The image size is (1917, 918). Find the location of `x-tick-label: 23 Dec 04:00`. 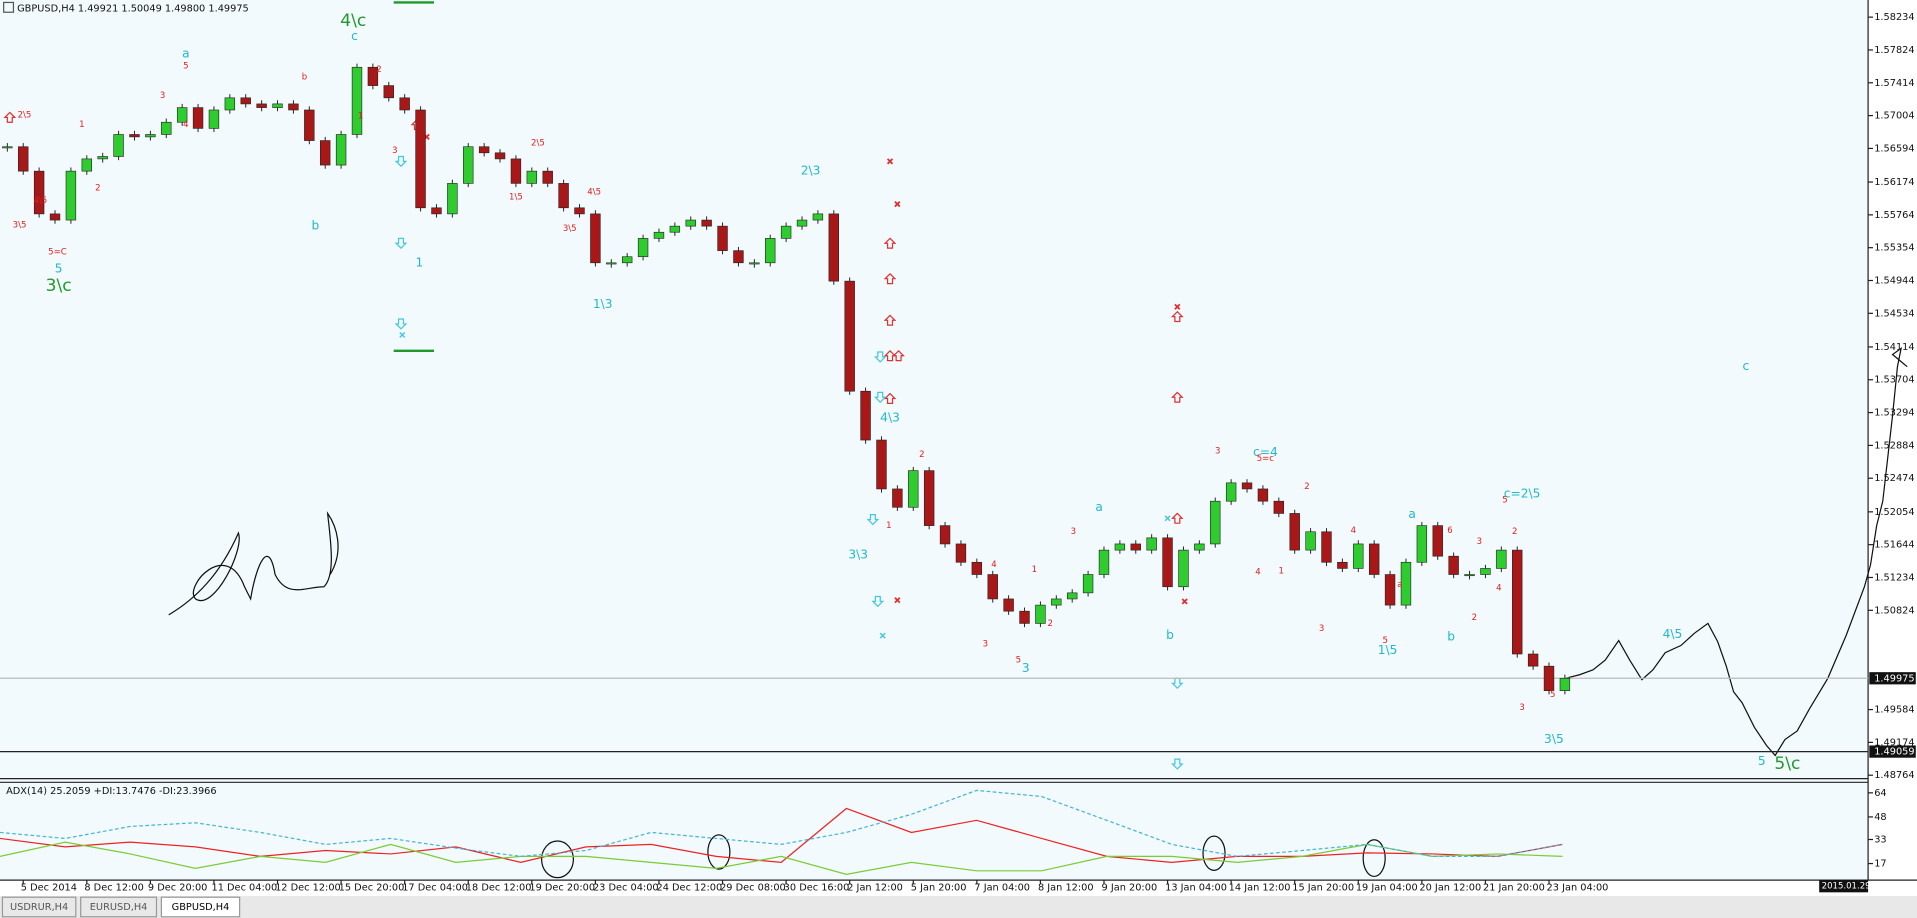

x-tick-label: 23 Dec 04:00 is located at coordinates (626, 887).